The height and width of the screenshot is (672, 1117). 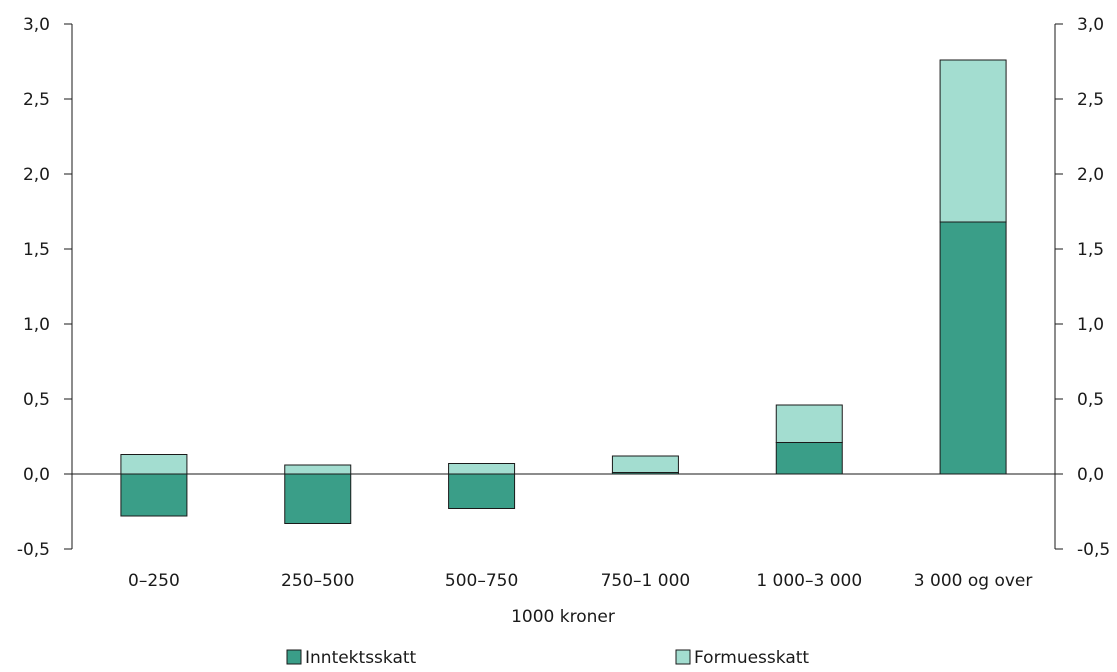 I want to click on y-tick-label-left: 2,5, so click(x=36, y=100).